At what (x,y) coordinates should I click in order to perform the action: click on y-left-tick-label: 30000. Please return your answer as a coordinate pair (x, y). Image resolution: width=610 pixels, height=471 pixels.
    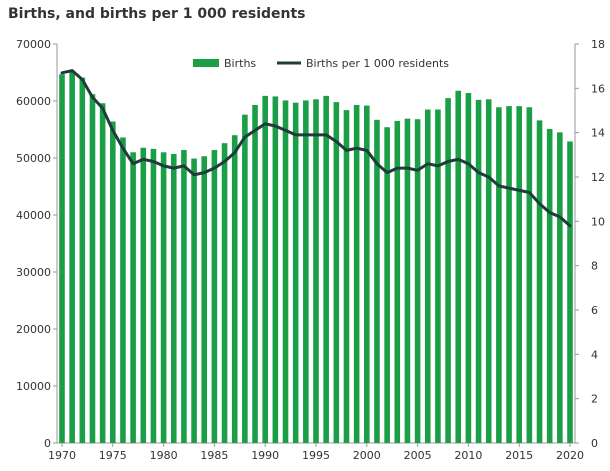
    Looking at the image, I should click on (33, 272).